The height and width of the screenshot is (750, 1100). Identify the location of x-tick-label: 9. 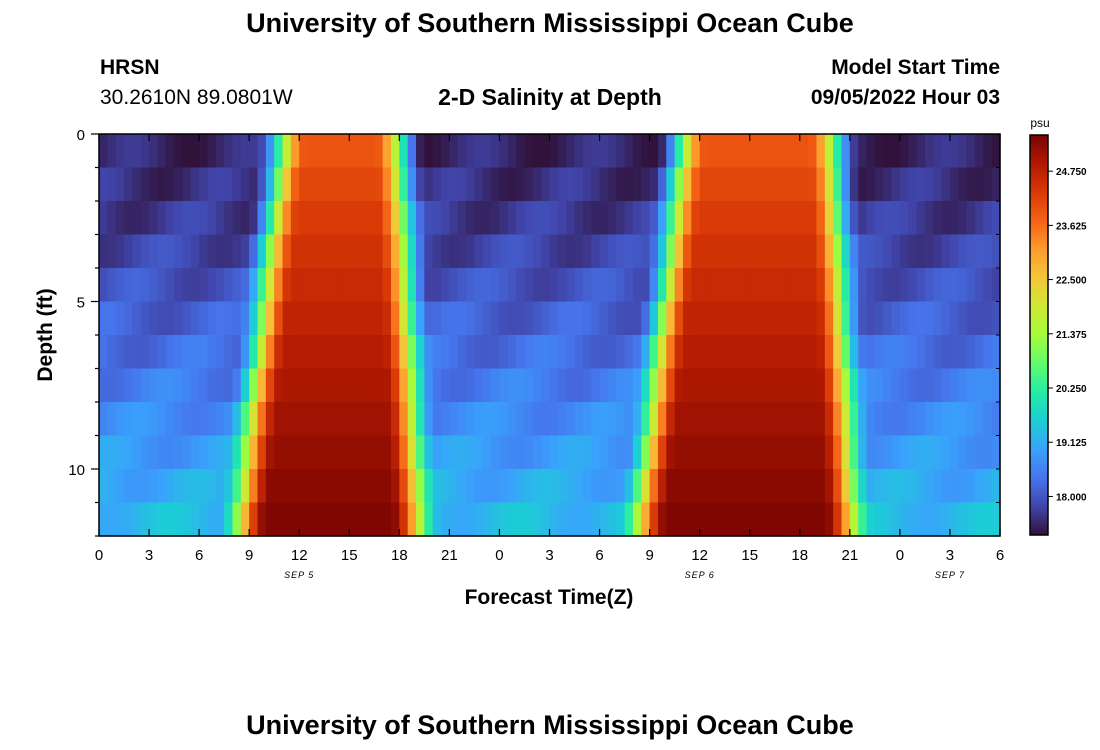
(249, 555).